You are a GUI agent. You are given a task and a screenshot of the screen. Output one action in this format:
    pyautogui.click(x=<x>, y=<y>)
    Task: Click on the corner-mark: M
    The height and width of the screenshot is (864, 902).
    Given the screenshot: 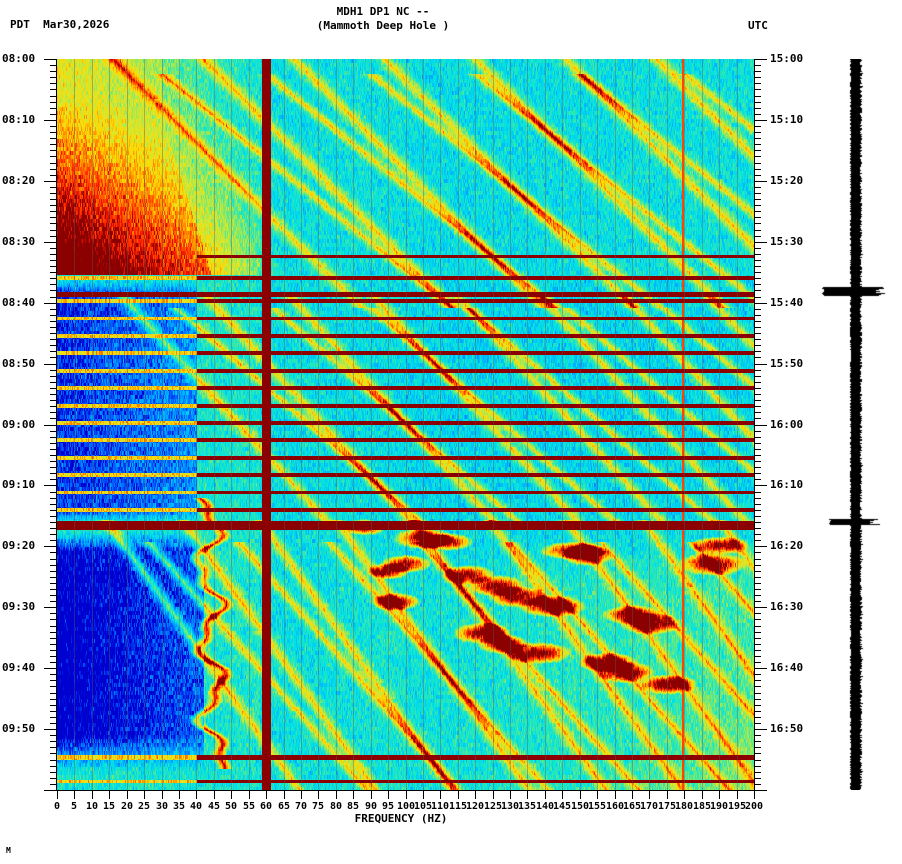 What is the action you would take?
    pyautogui.click(x=8, y=850)
    